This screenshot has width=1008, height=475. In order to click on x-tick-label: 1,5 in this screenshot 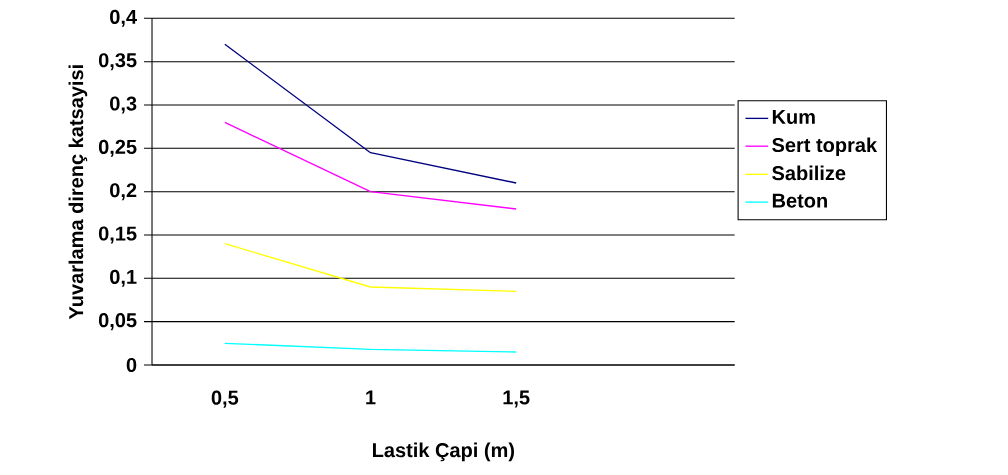, I will do `click(516, 399)`.